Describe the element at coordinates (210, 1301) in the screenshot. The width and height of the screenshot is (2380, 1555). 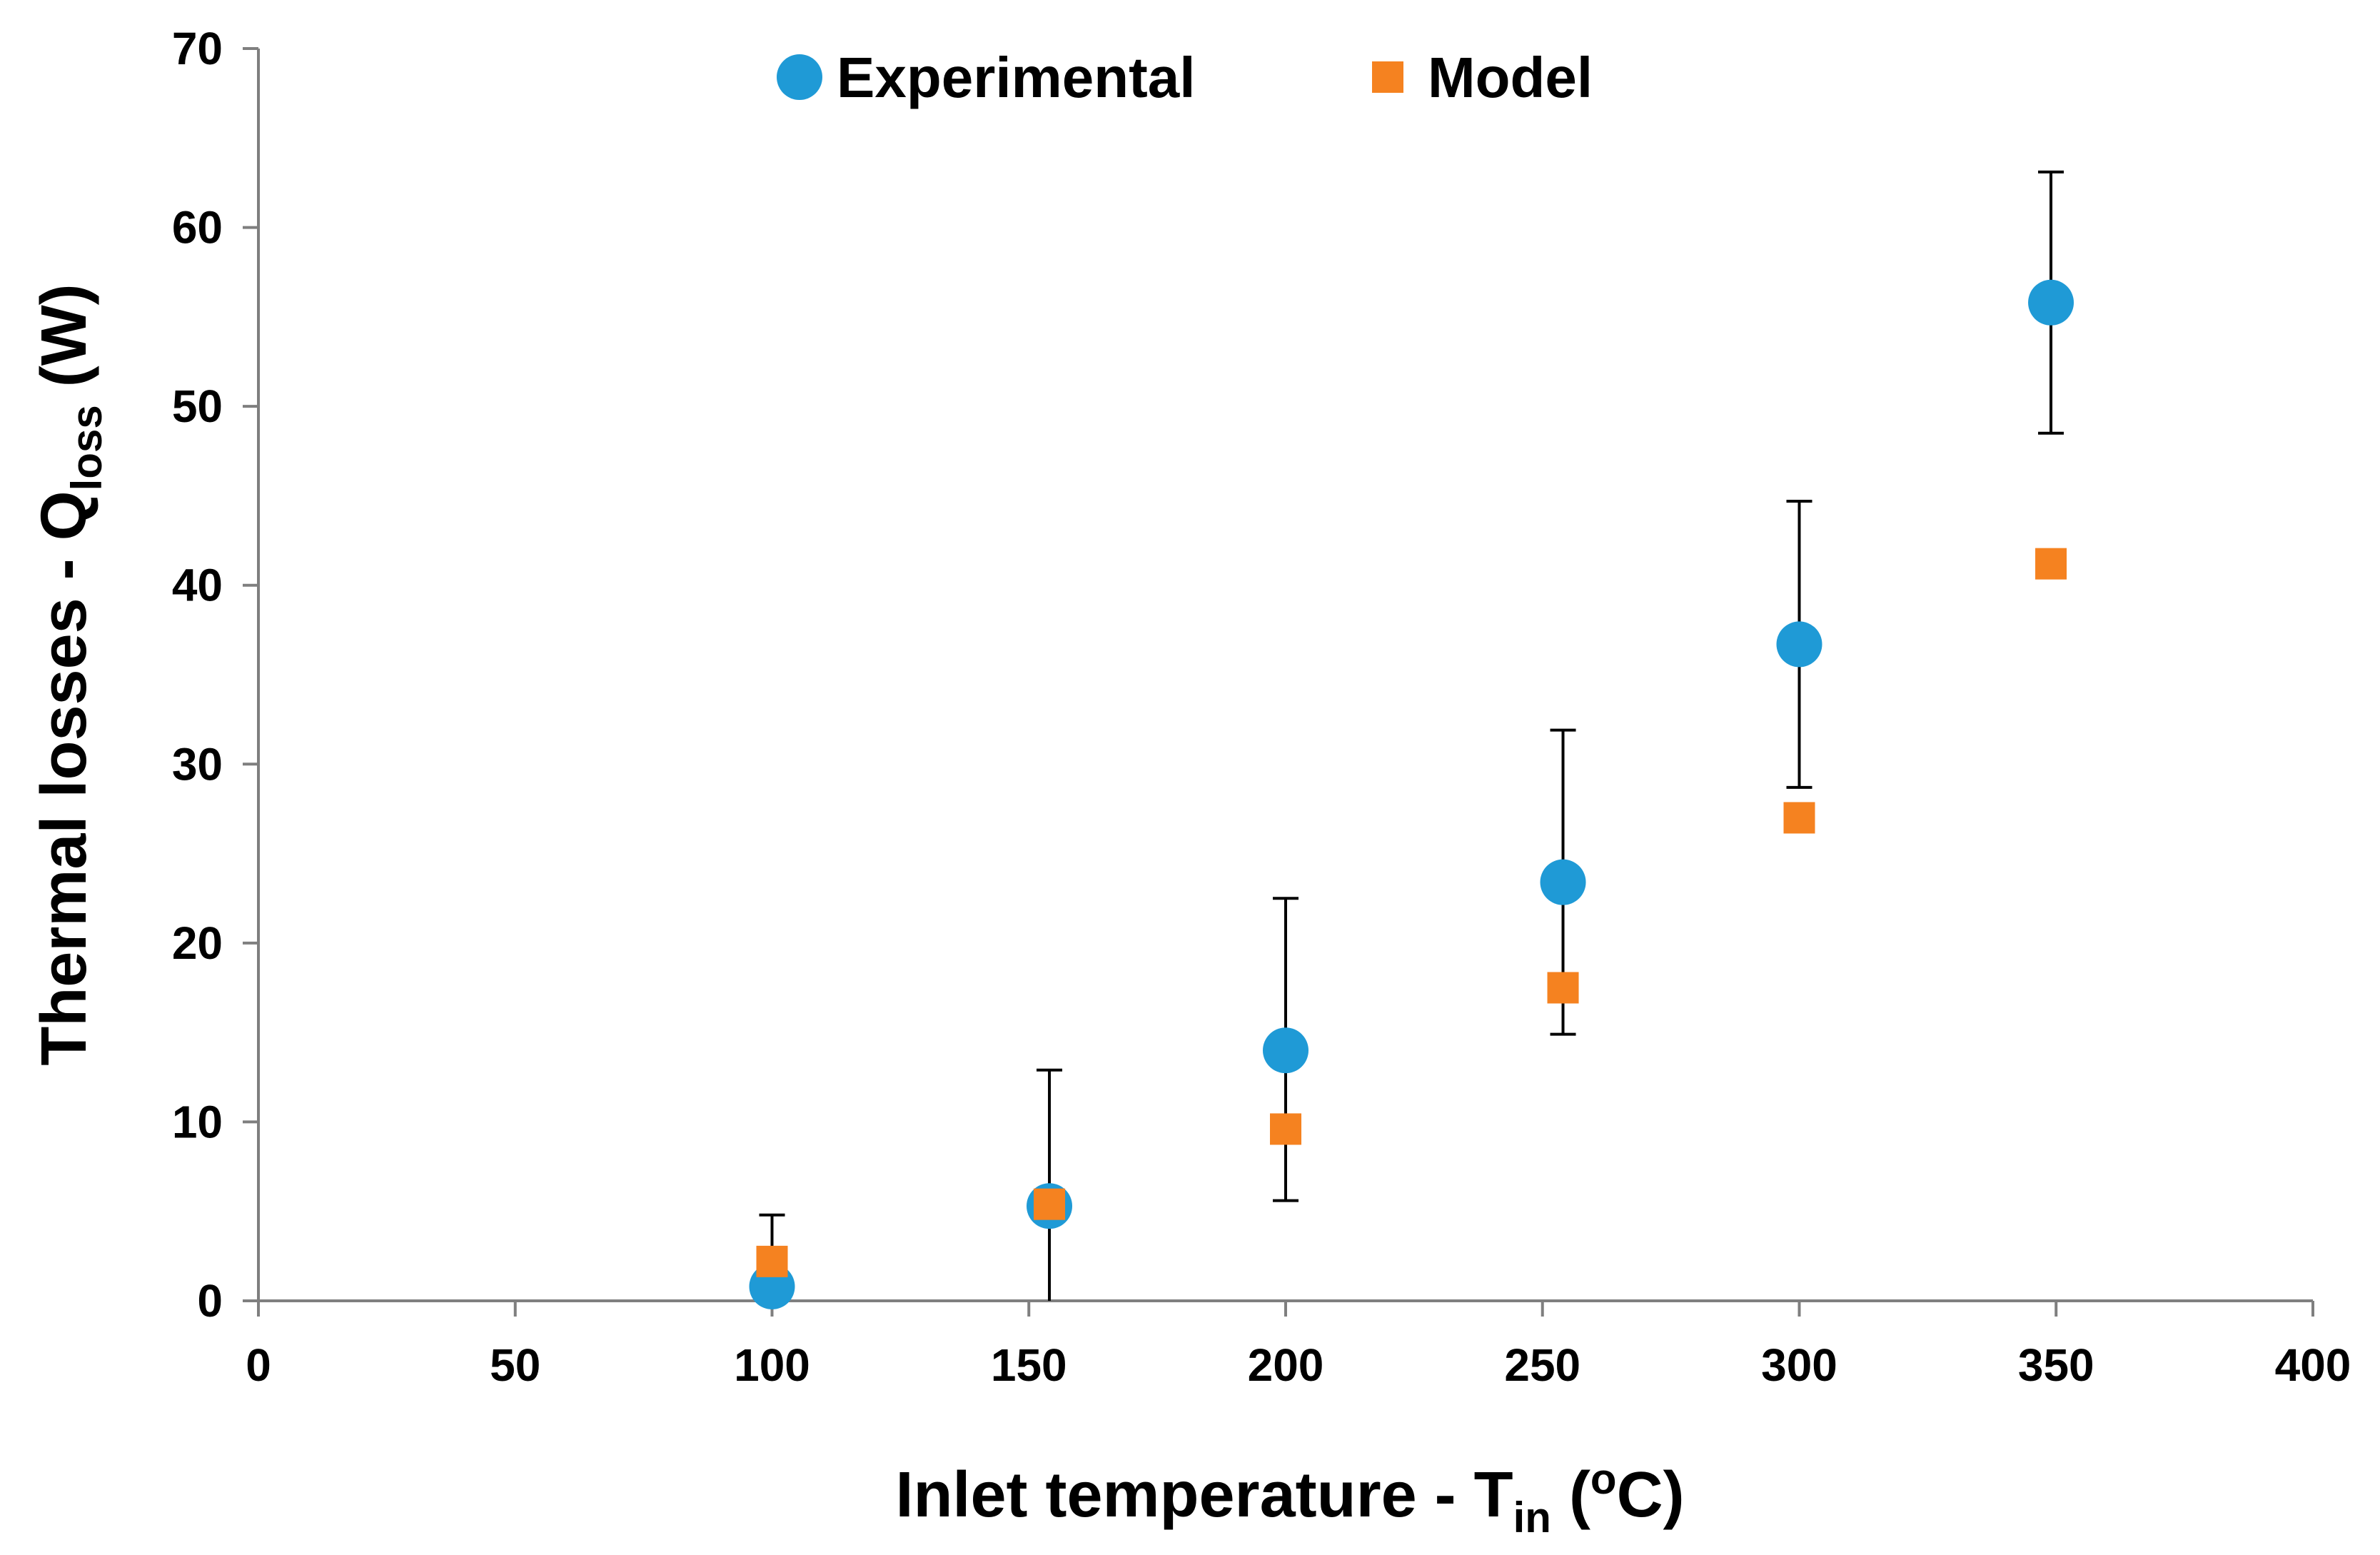
I see `y-tick-label: 0` at that location.